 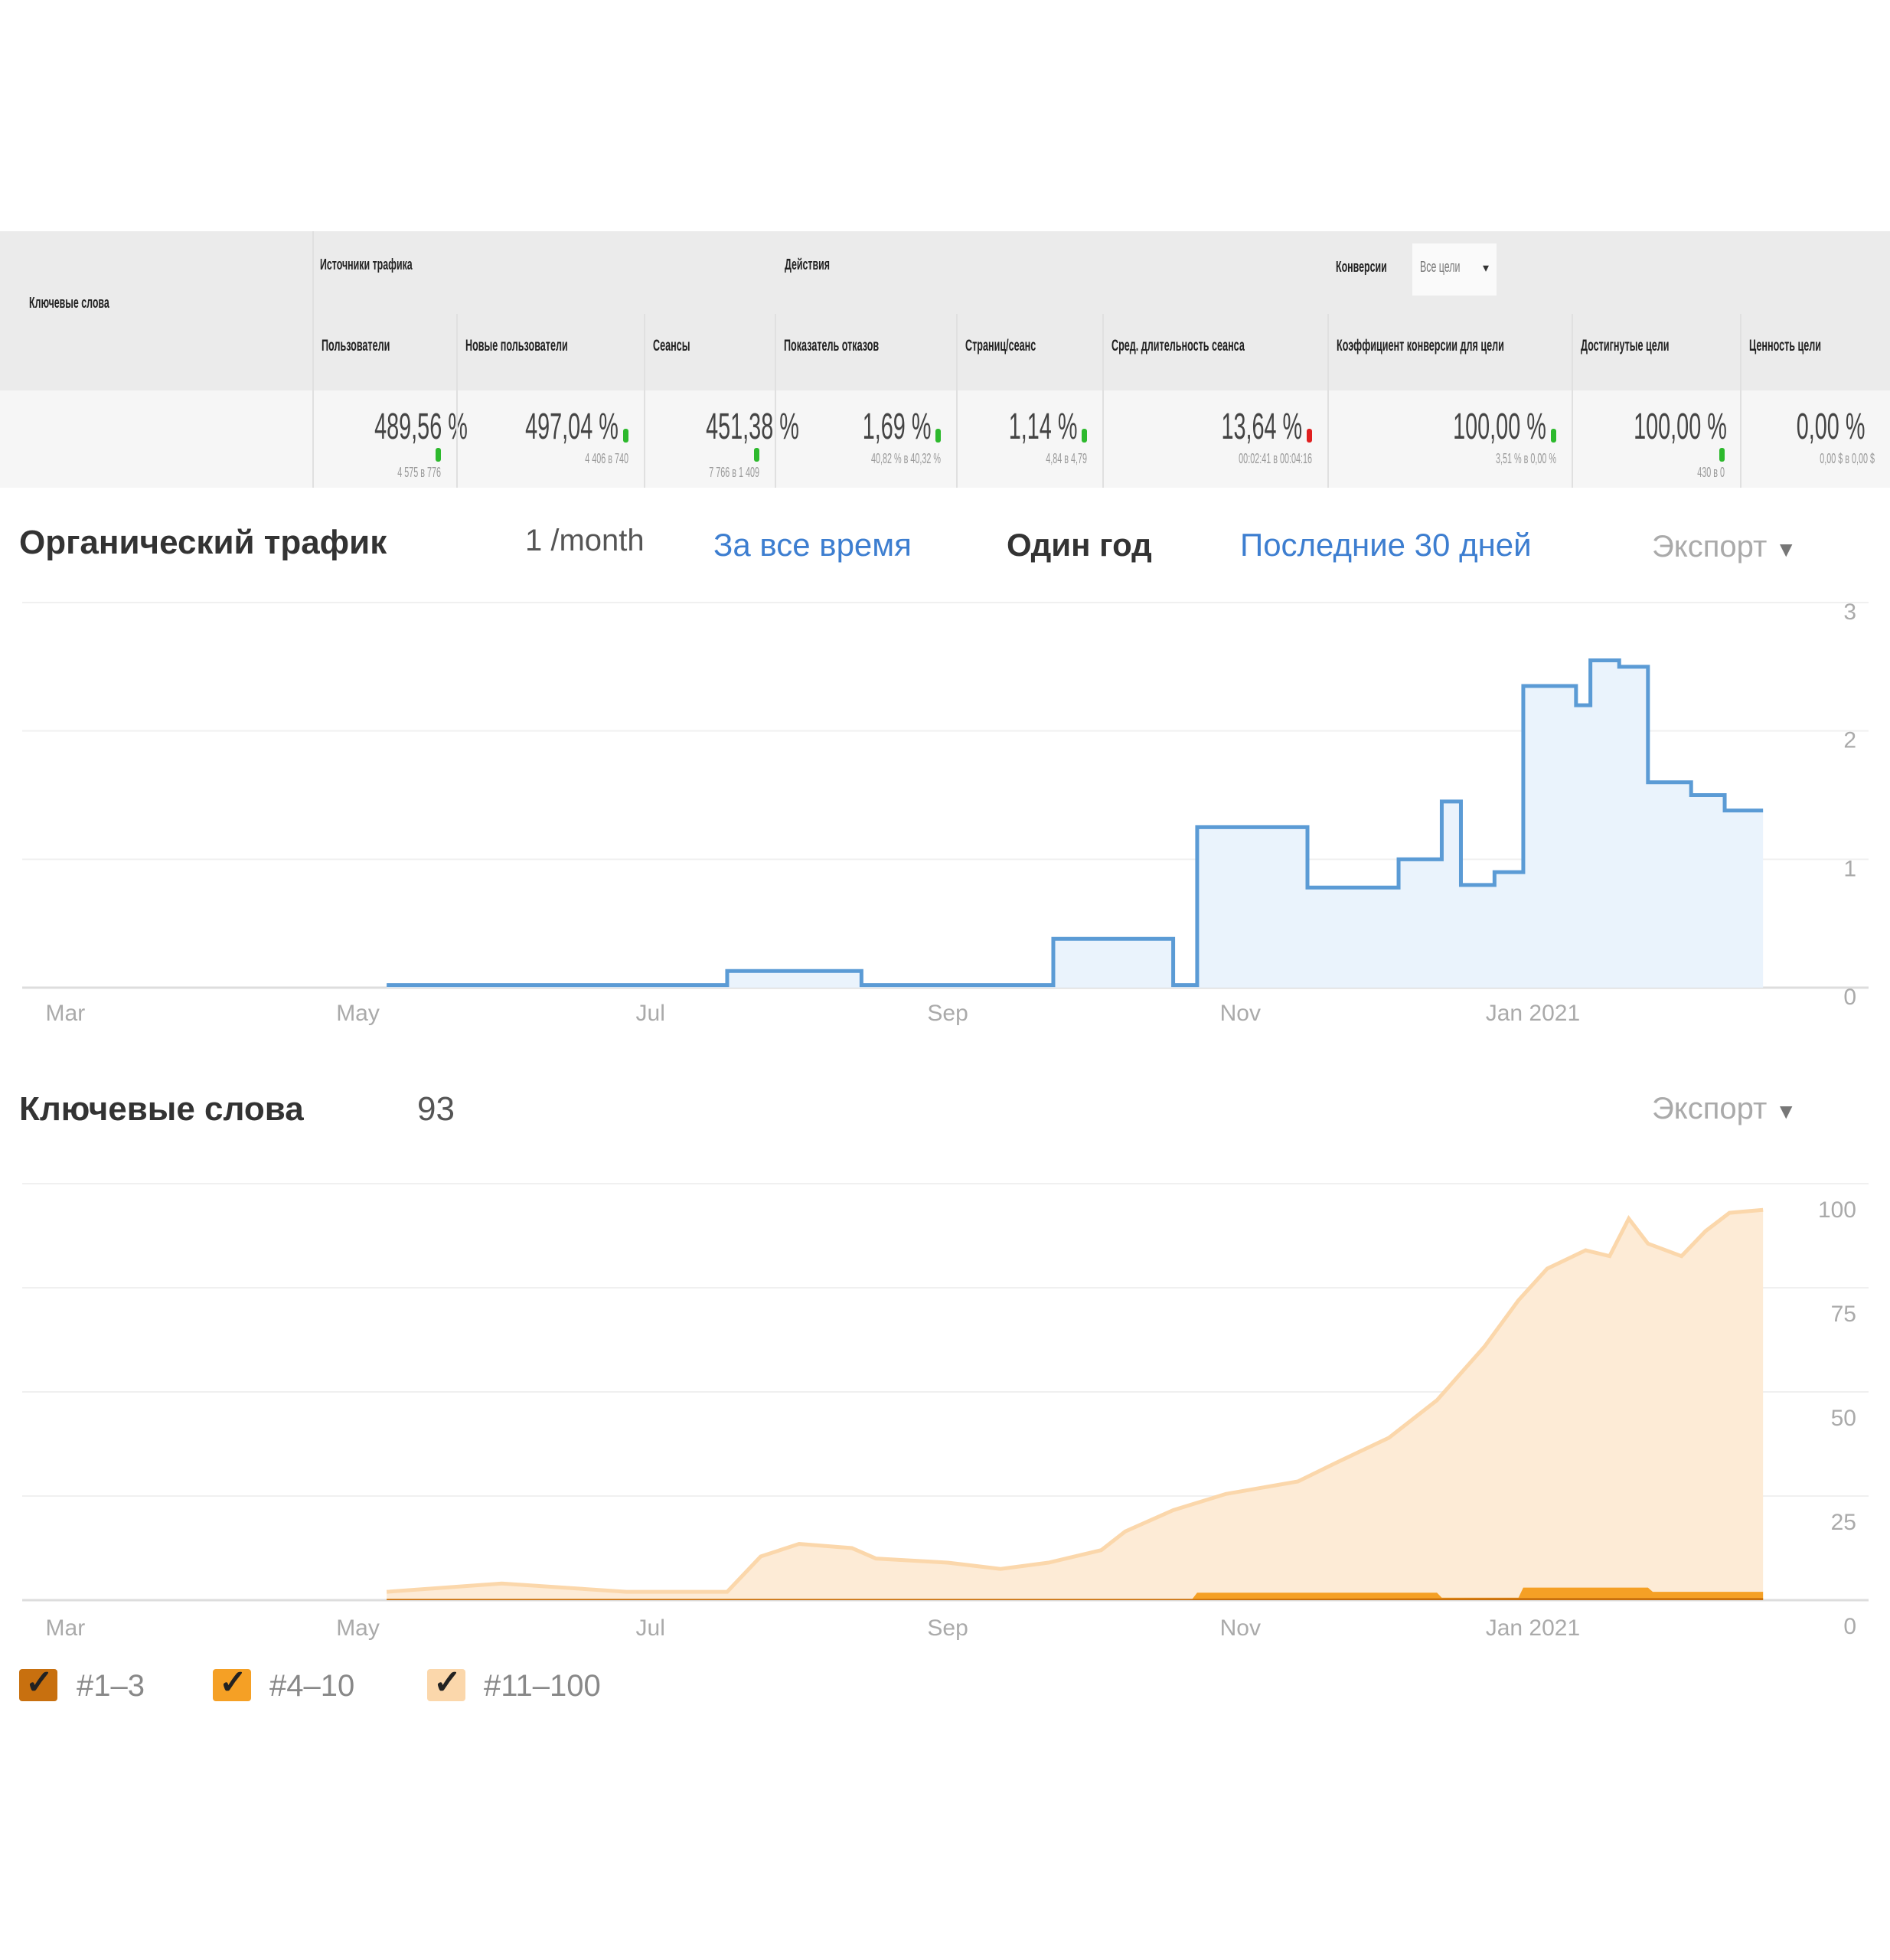 What do you see at coordinates (1837, 1210) in the screenshot?
I see `y-tick-label: 100` at bounding box center [1837, 1210].